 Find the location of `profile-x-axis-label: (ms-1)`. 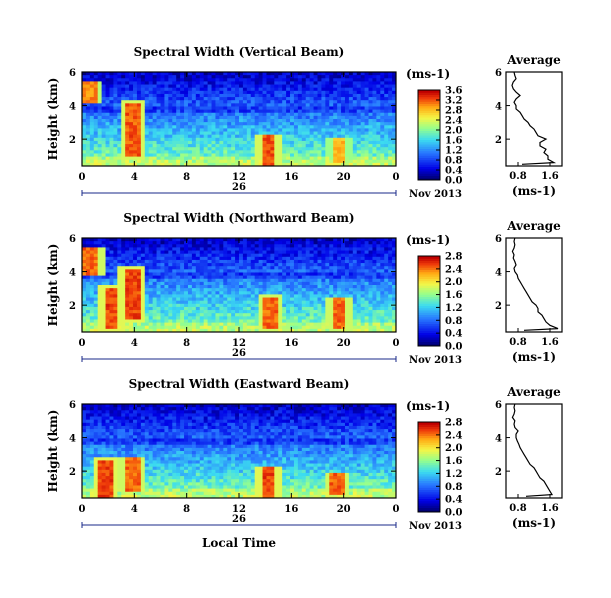

profile-x-axis-label: (ms-1) is located at coordinates (534, 191).